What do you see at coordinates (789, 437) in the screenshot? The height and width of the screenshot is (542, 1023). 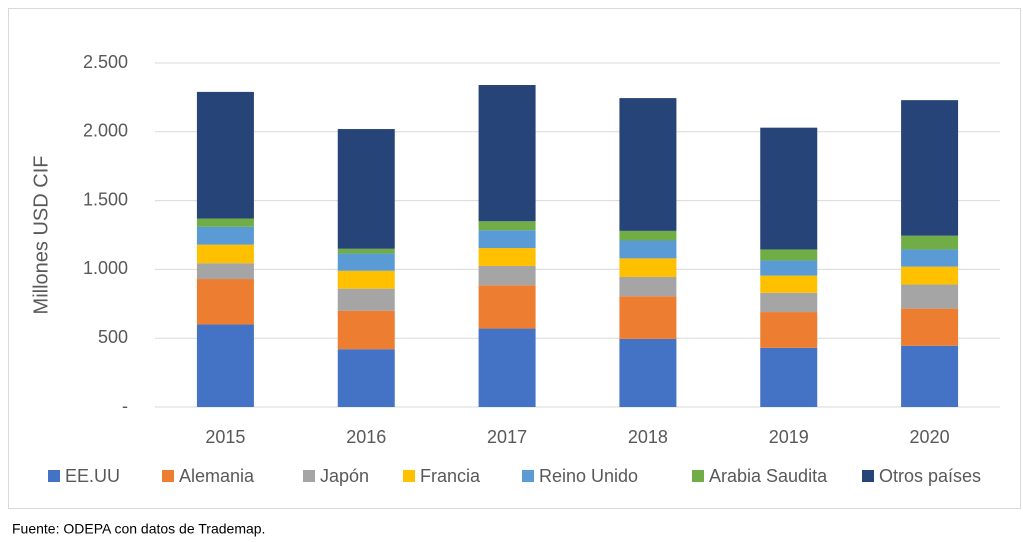 I see `x-tick-label: 2019` at bounding box center [789, 437].